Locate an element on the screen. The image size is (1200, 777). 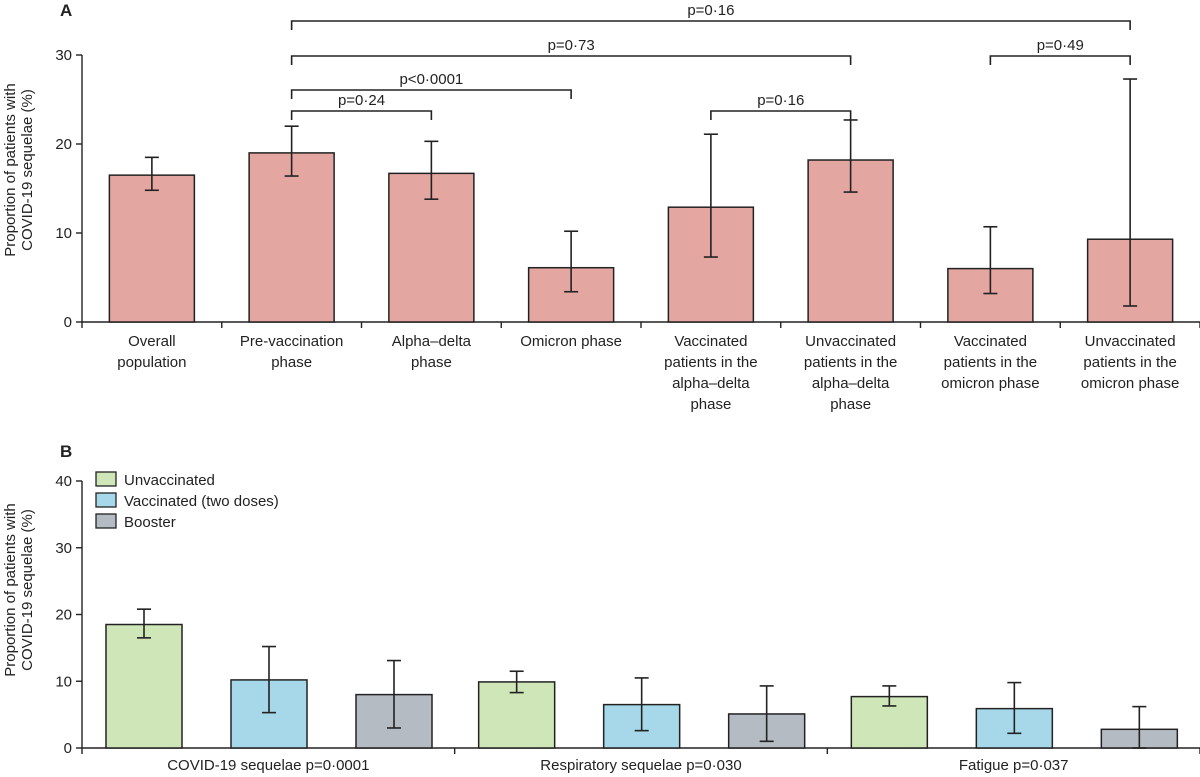
panel-b-y-tick-label: 30 is located at coordinates (63, 548).